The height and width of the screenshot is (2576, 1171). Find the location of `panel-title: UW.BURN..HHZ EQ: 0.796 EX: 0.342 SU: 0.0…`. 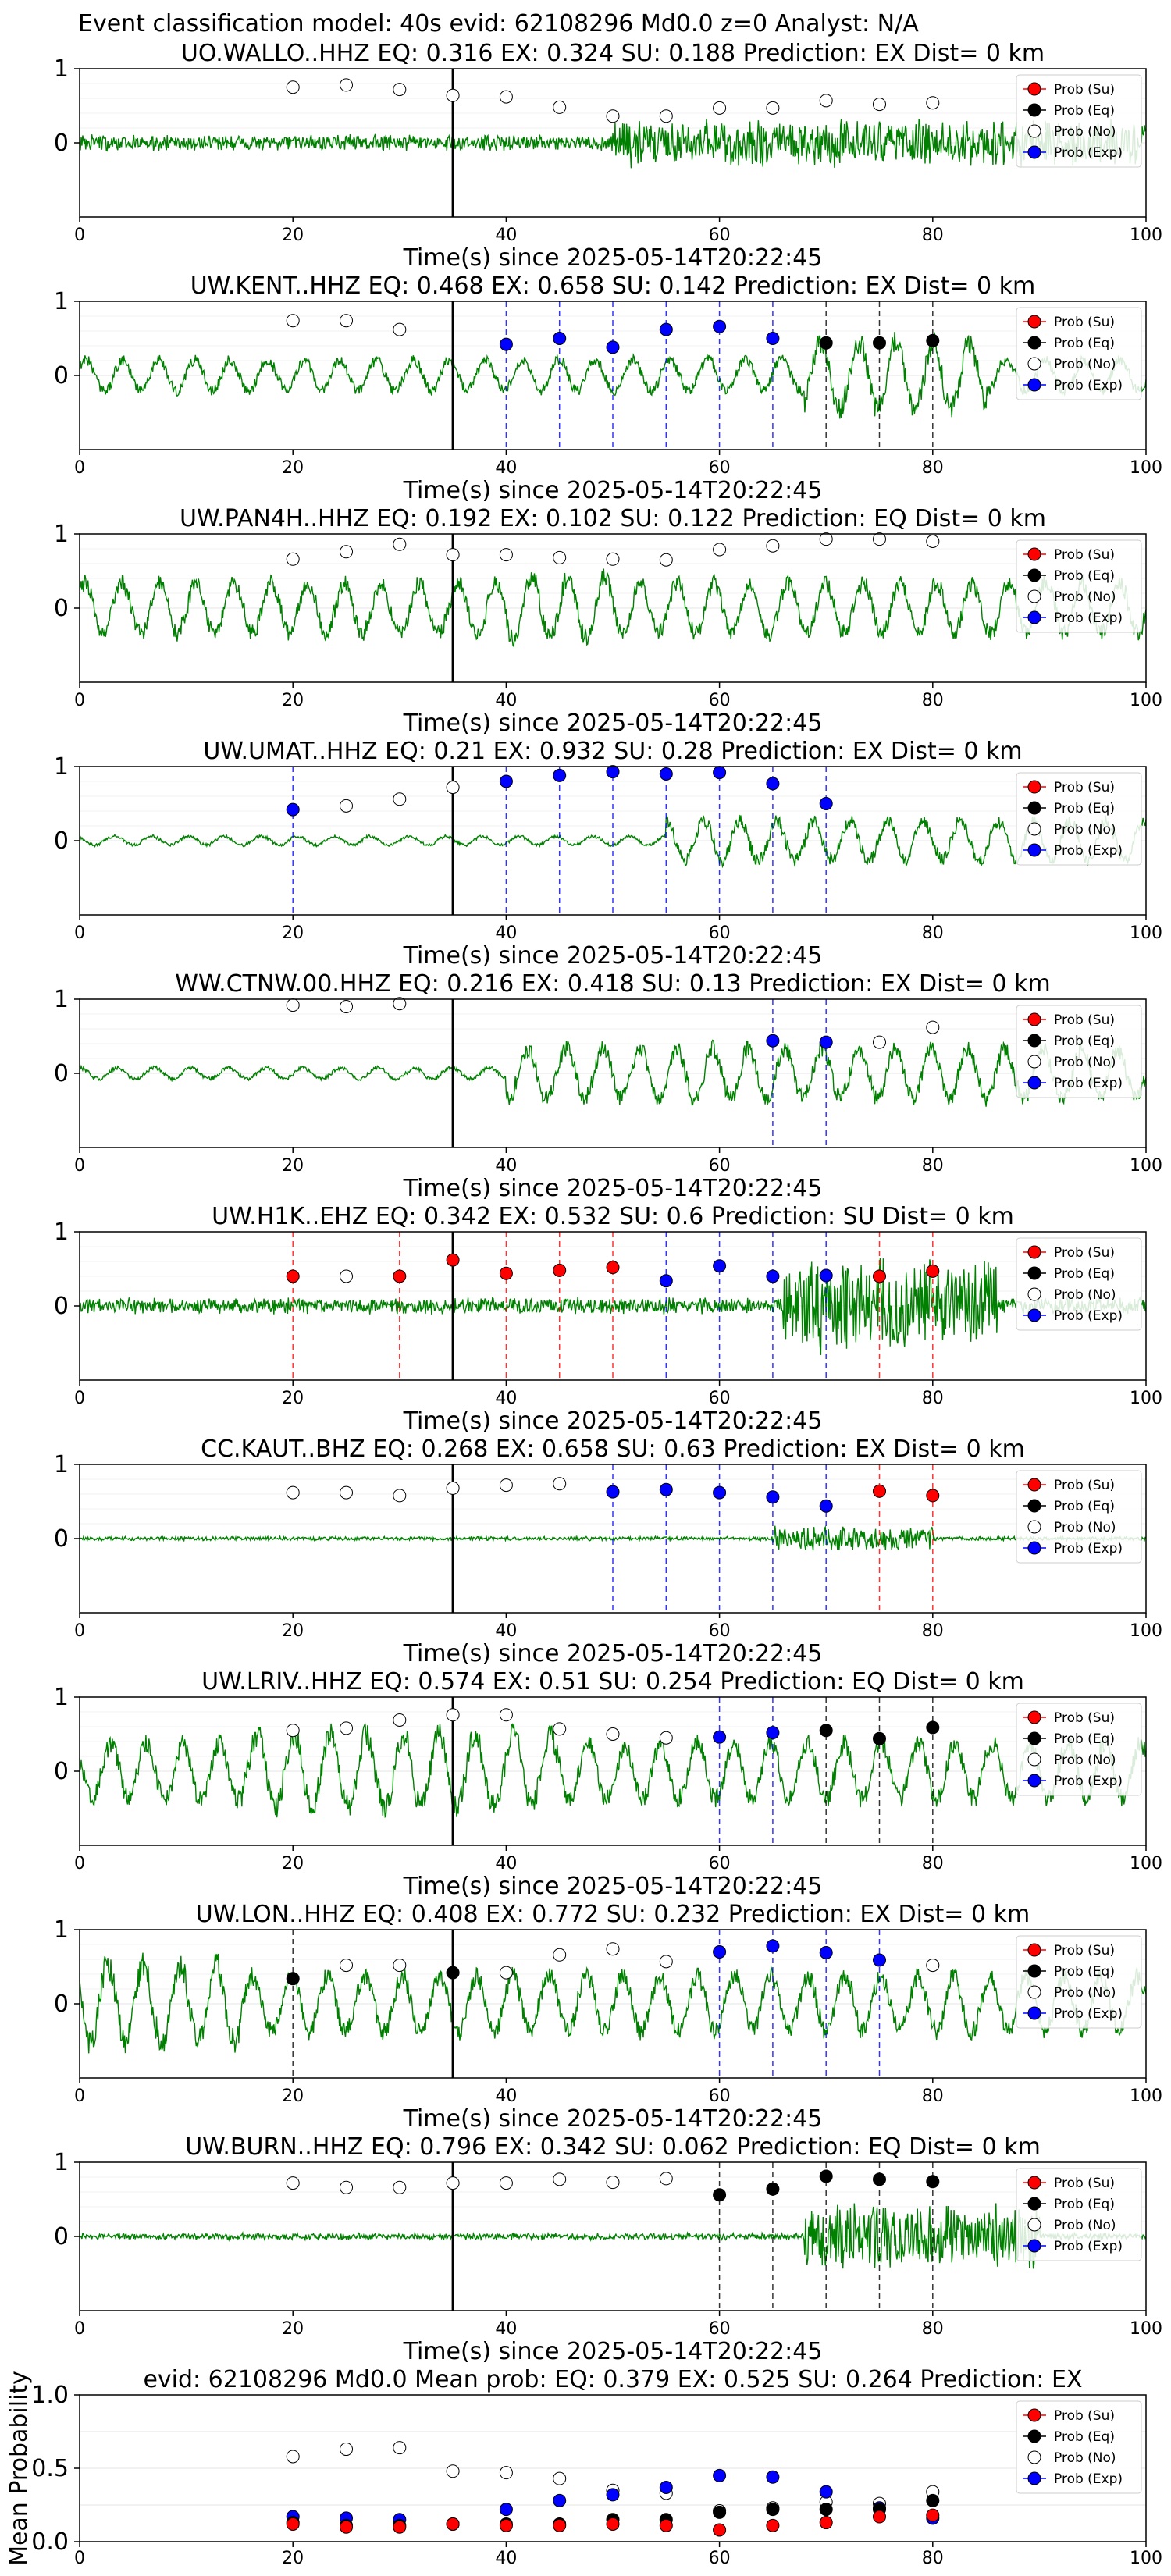

panel-title: UW.BURN..HHZ EQ: 0.796 EX: 0.342 SU: 0.0… is located at coordinates (613, 2147).